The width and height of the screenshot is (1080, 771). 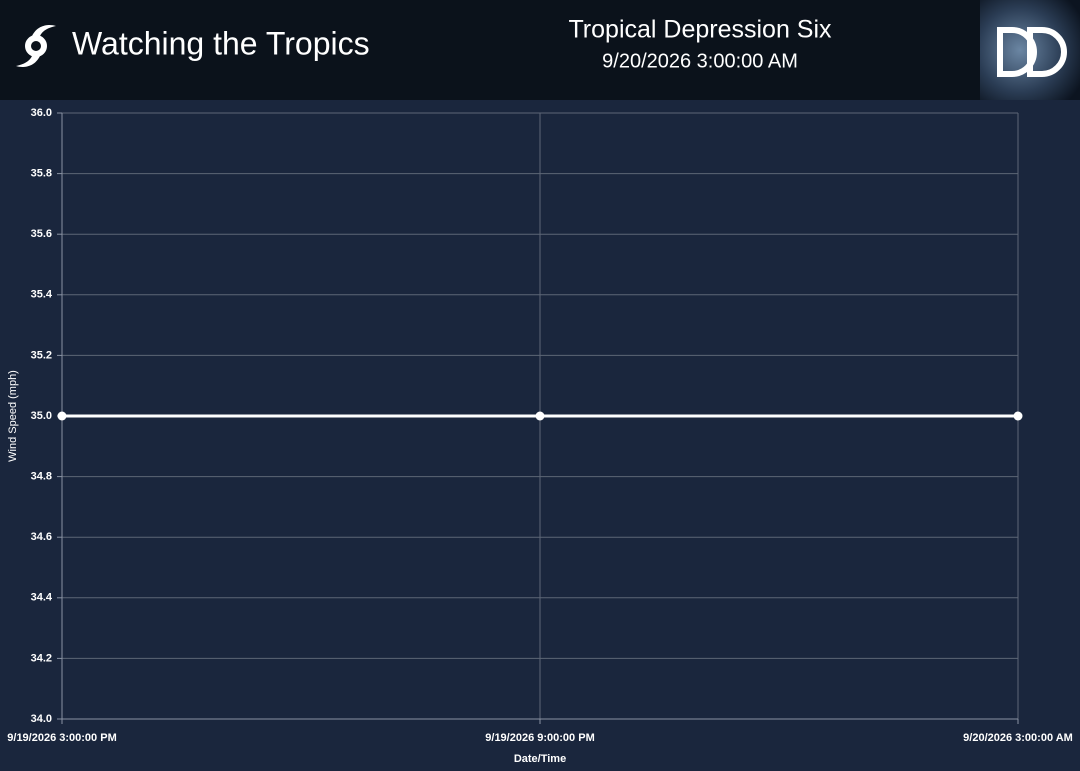 What do you see at coordinates (1018, 738) in the screenshot?
I see `x-tick-label: 9/20/2026 3:00:00 AM` at bounding box center [1018, 738].